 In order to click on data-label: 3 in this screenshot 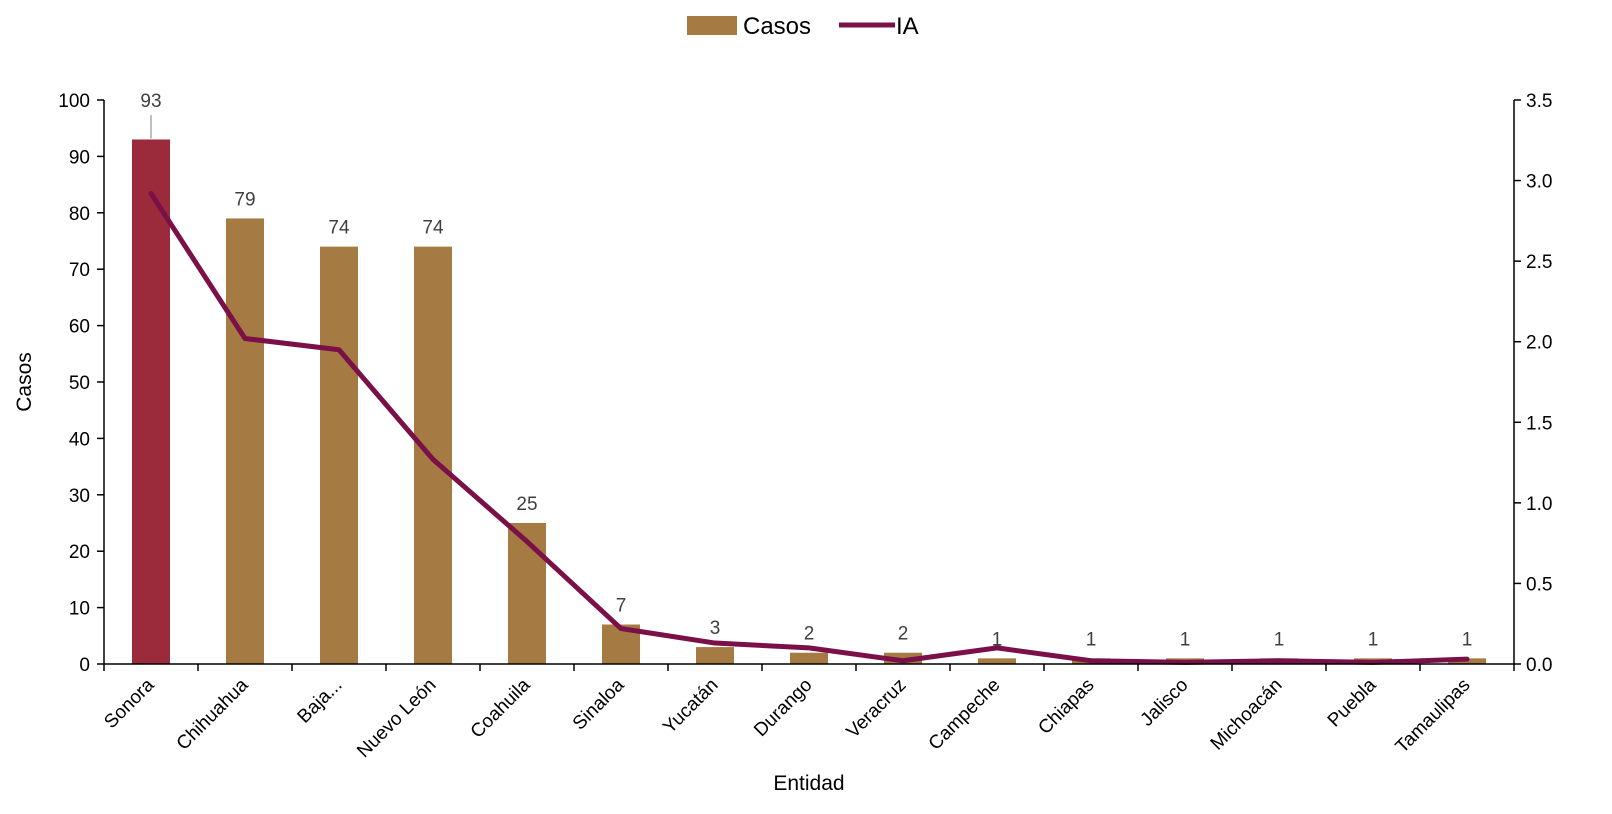, I will do `click(715, 628)`.